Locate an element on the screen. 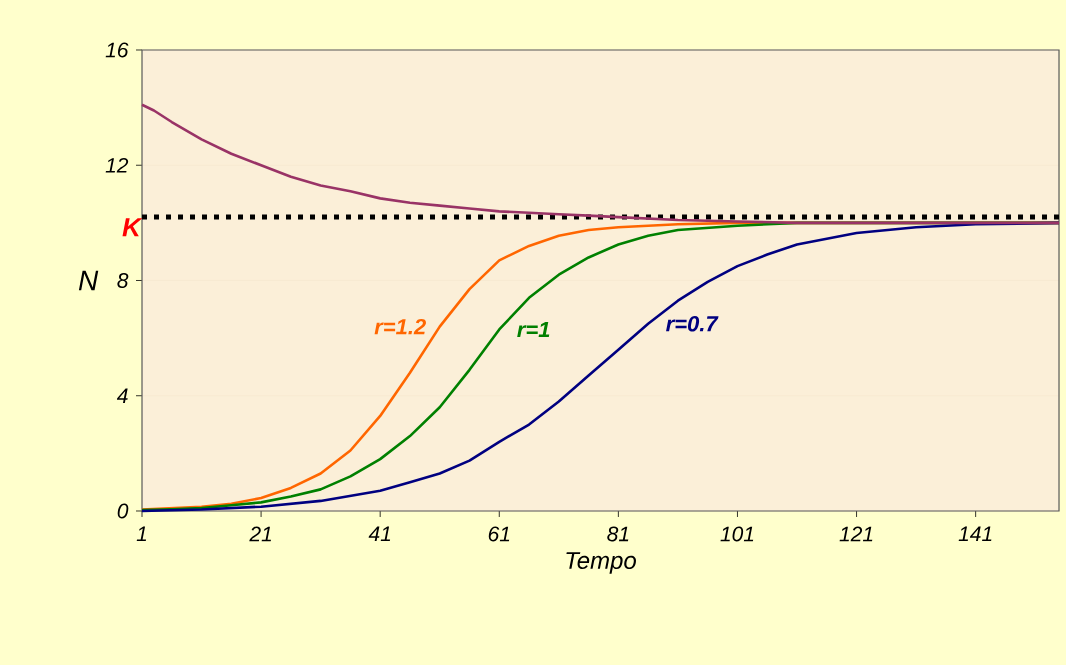  x-axis-title: Tempo is located at coordinates (601, 563).